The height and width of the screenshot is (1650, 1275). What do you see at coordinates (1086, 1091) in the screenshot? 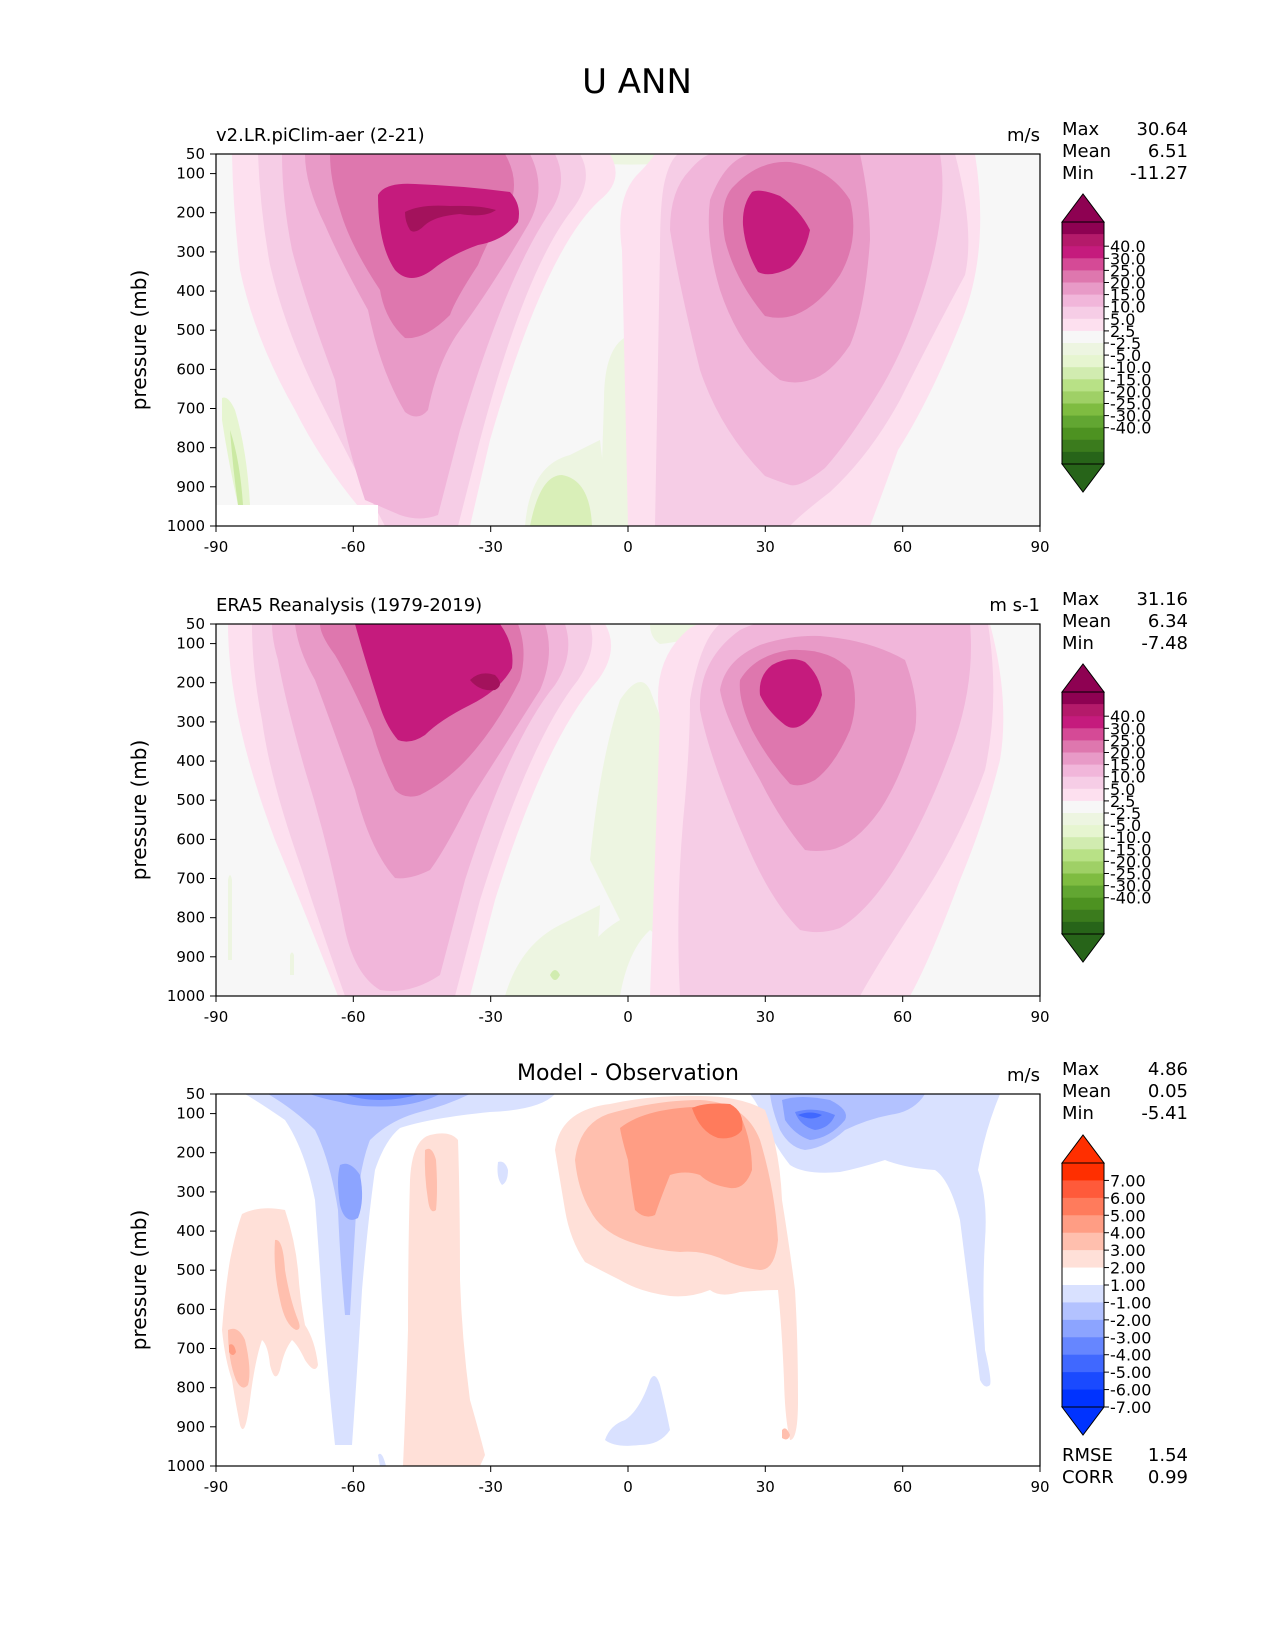
I see `stat-label: Mean` at bounding box center [1086, 1091].